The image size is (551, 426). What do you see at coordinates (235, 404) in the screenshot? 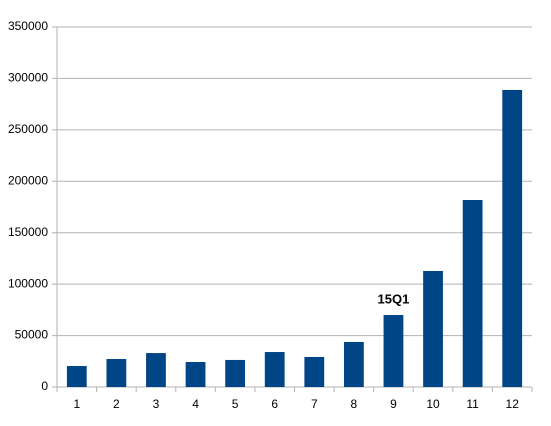
I see `x-tick-label: 5` at bounding box center [235, 404].